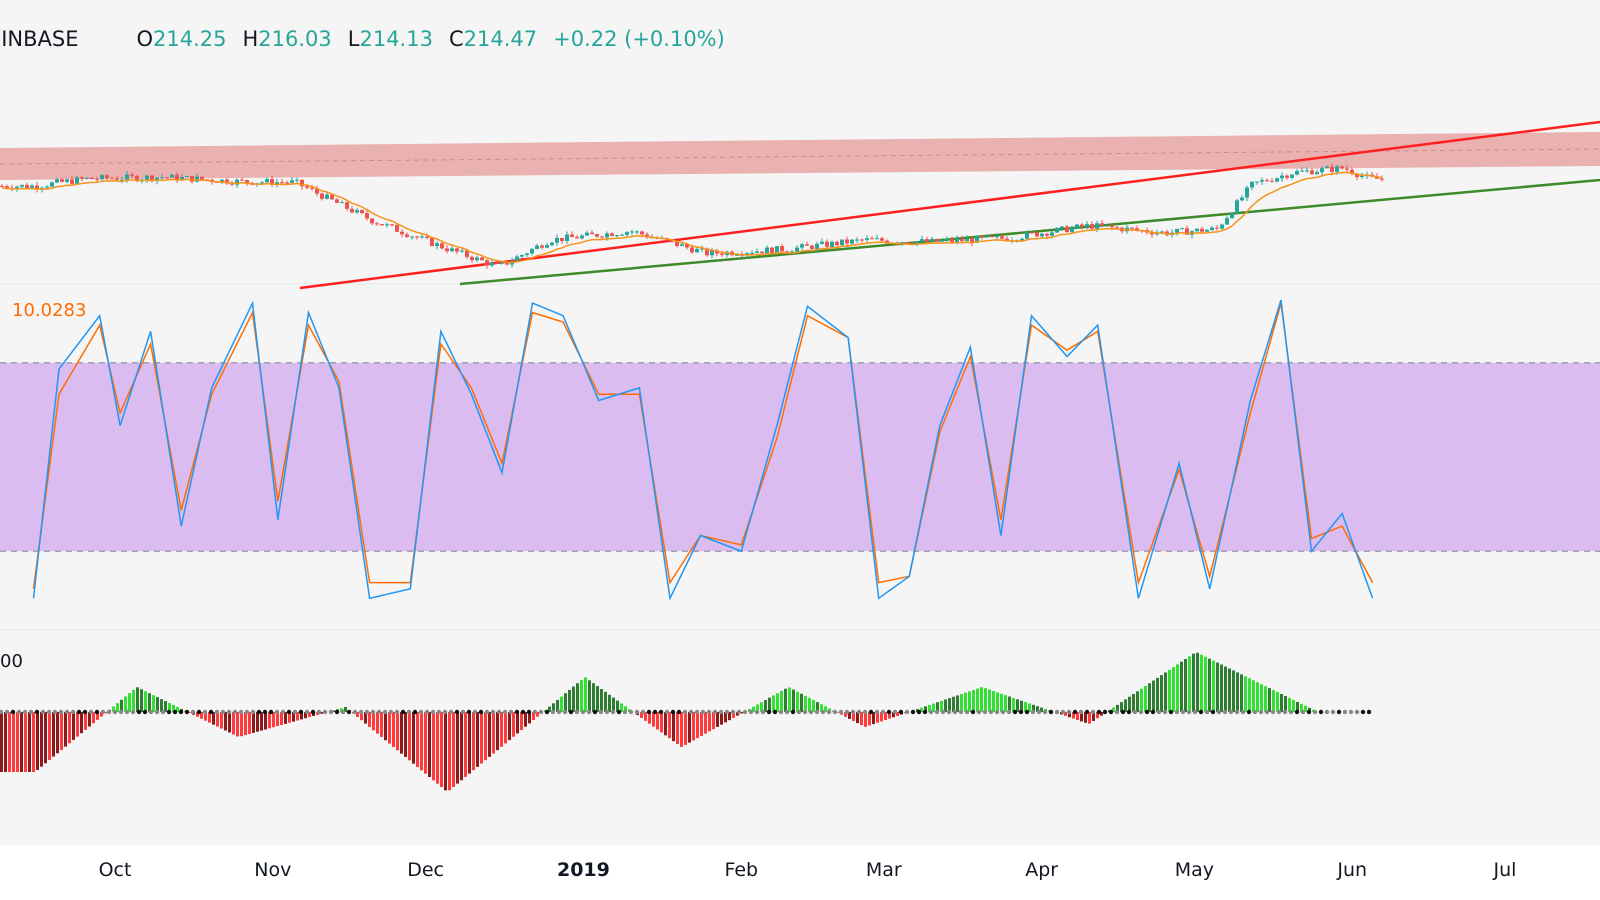  What do you see at coordinates (425, 870) in the screenshot?
I see `x-tick-label: Dec` at bounding box center [425, 870].